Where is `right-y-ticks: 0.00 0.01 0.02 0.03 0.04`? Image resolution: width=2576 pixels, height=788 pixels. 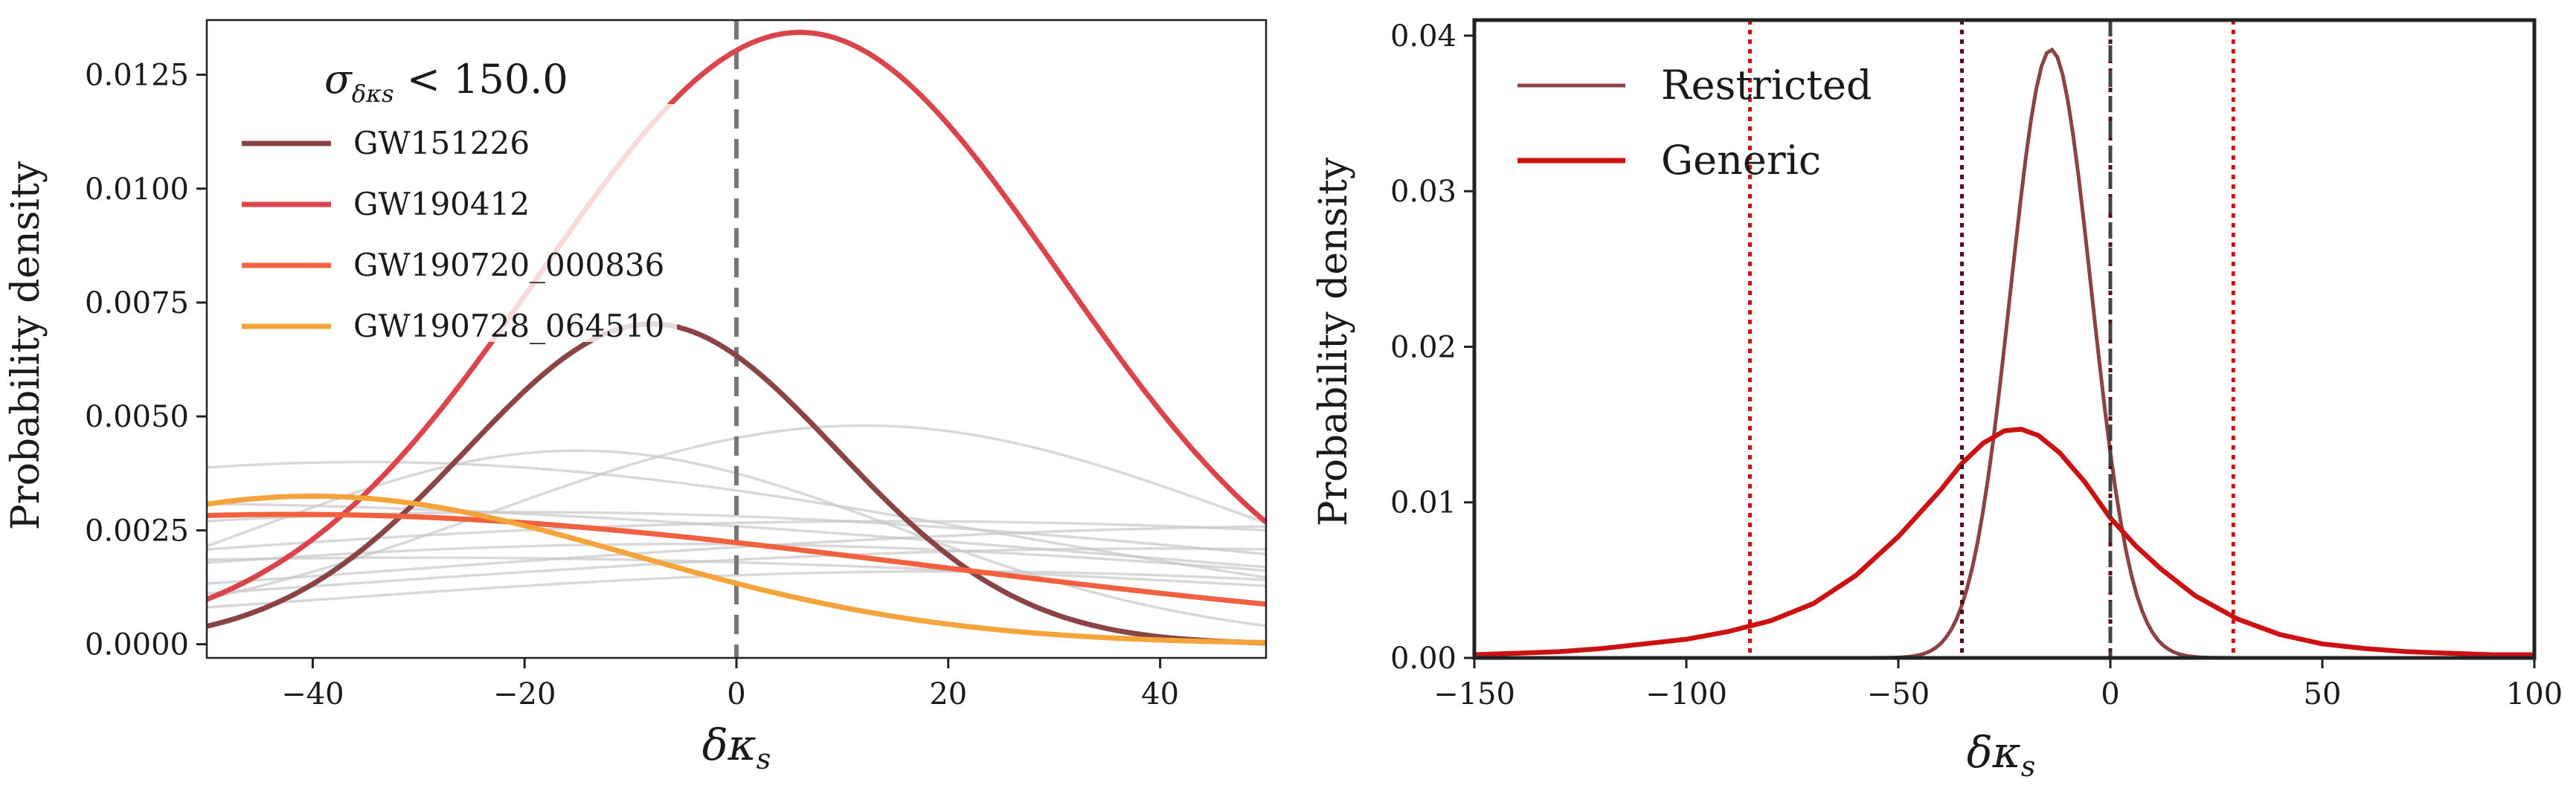
right-y-ticks: 0.00 0.01 0.02 0.03 0.04 is located at coordinates (1432, 347).